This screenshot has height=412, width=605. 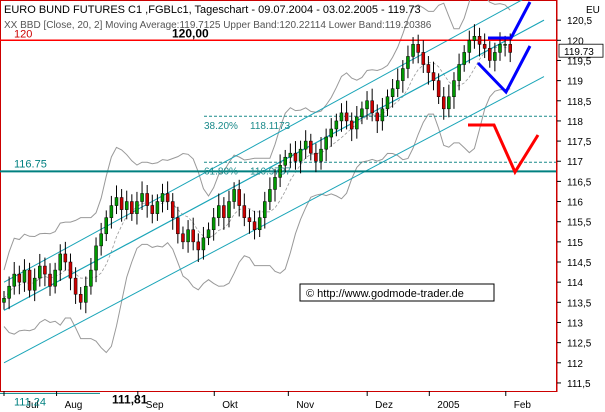 I want to click on last-price-value: 119.73, so click(x=579, y=52).